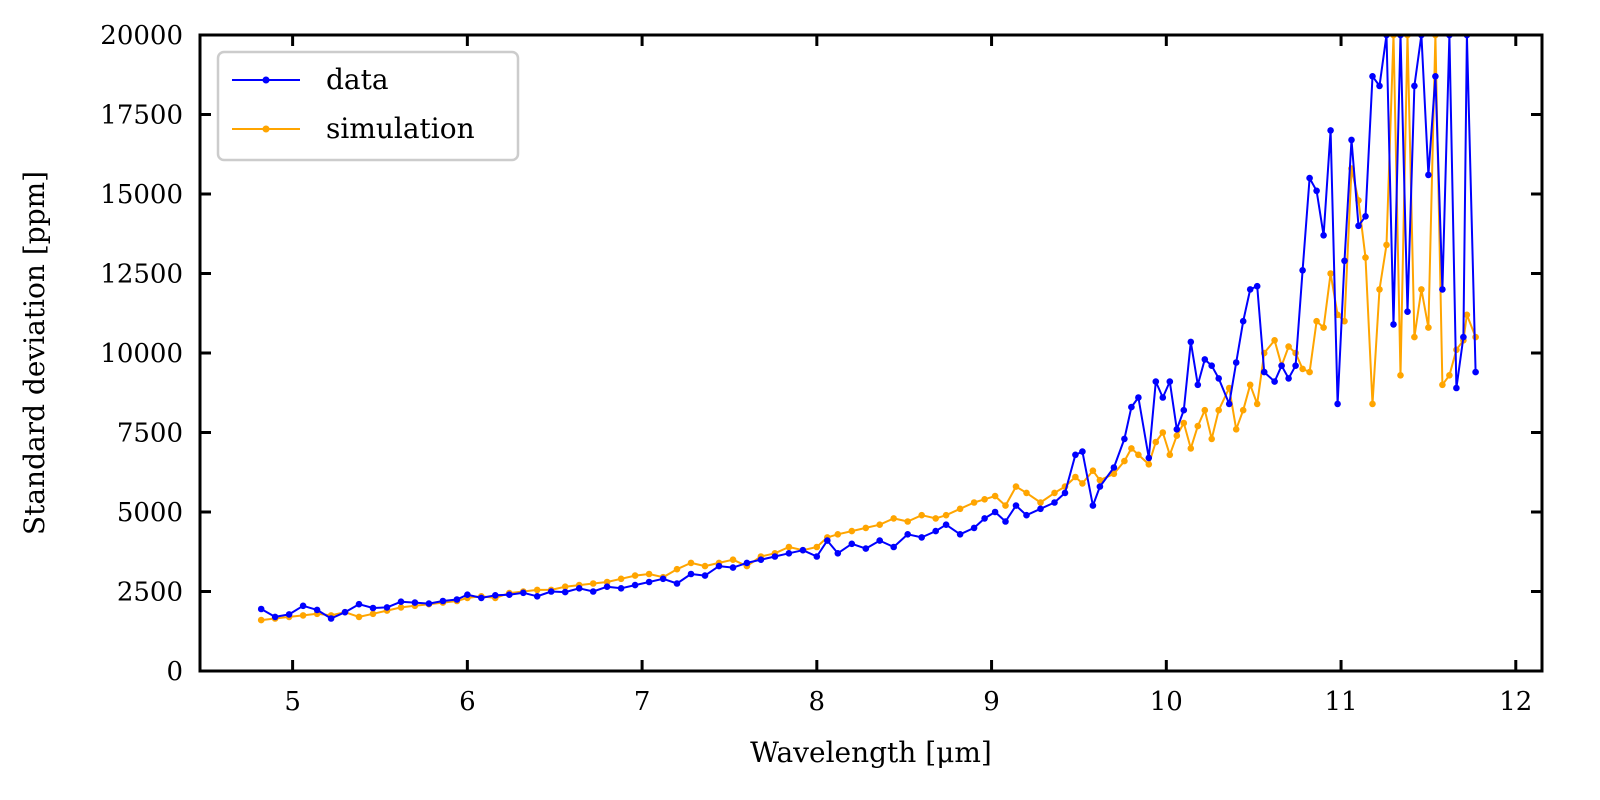  What do you see at coordinates (871, 752) in the screenshot?
I see `x-axis-title: Wavelength [μm]` at bounding box center [871, 752].